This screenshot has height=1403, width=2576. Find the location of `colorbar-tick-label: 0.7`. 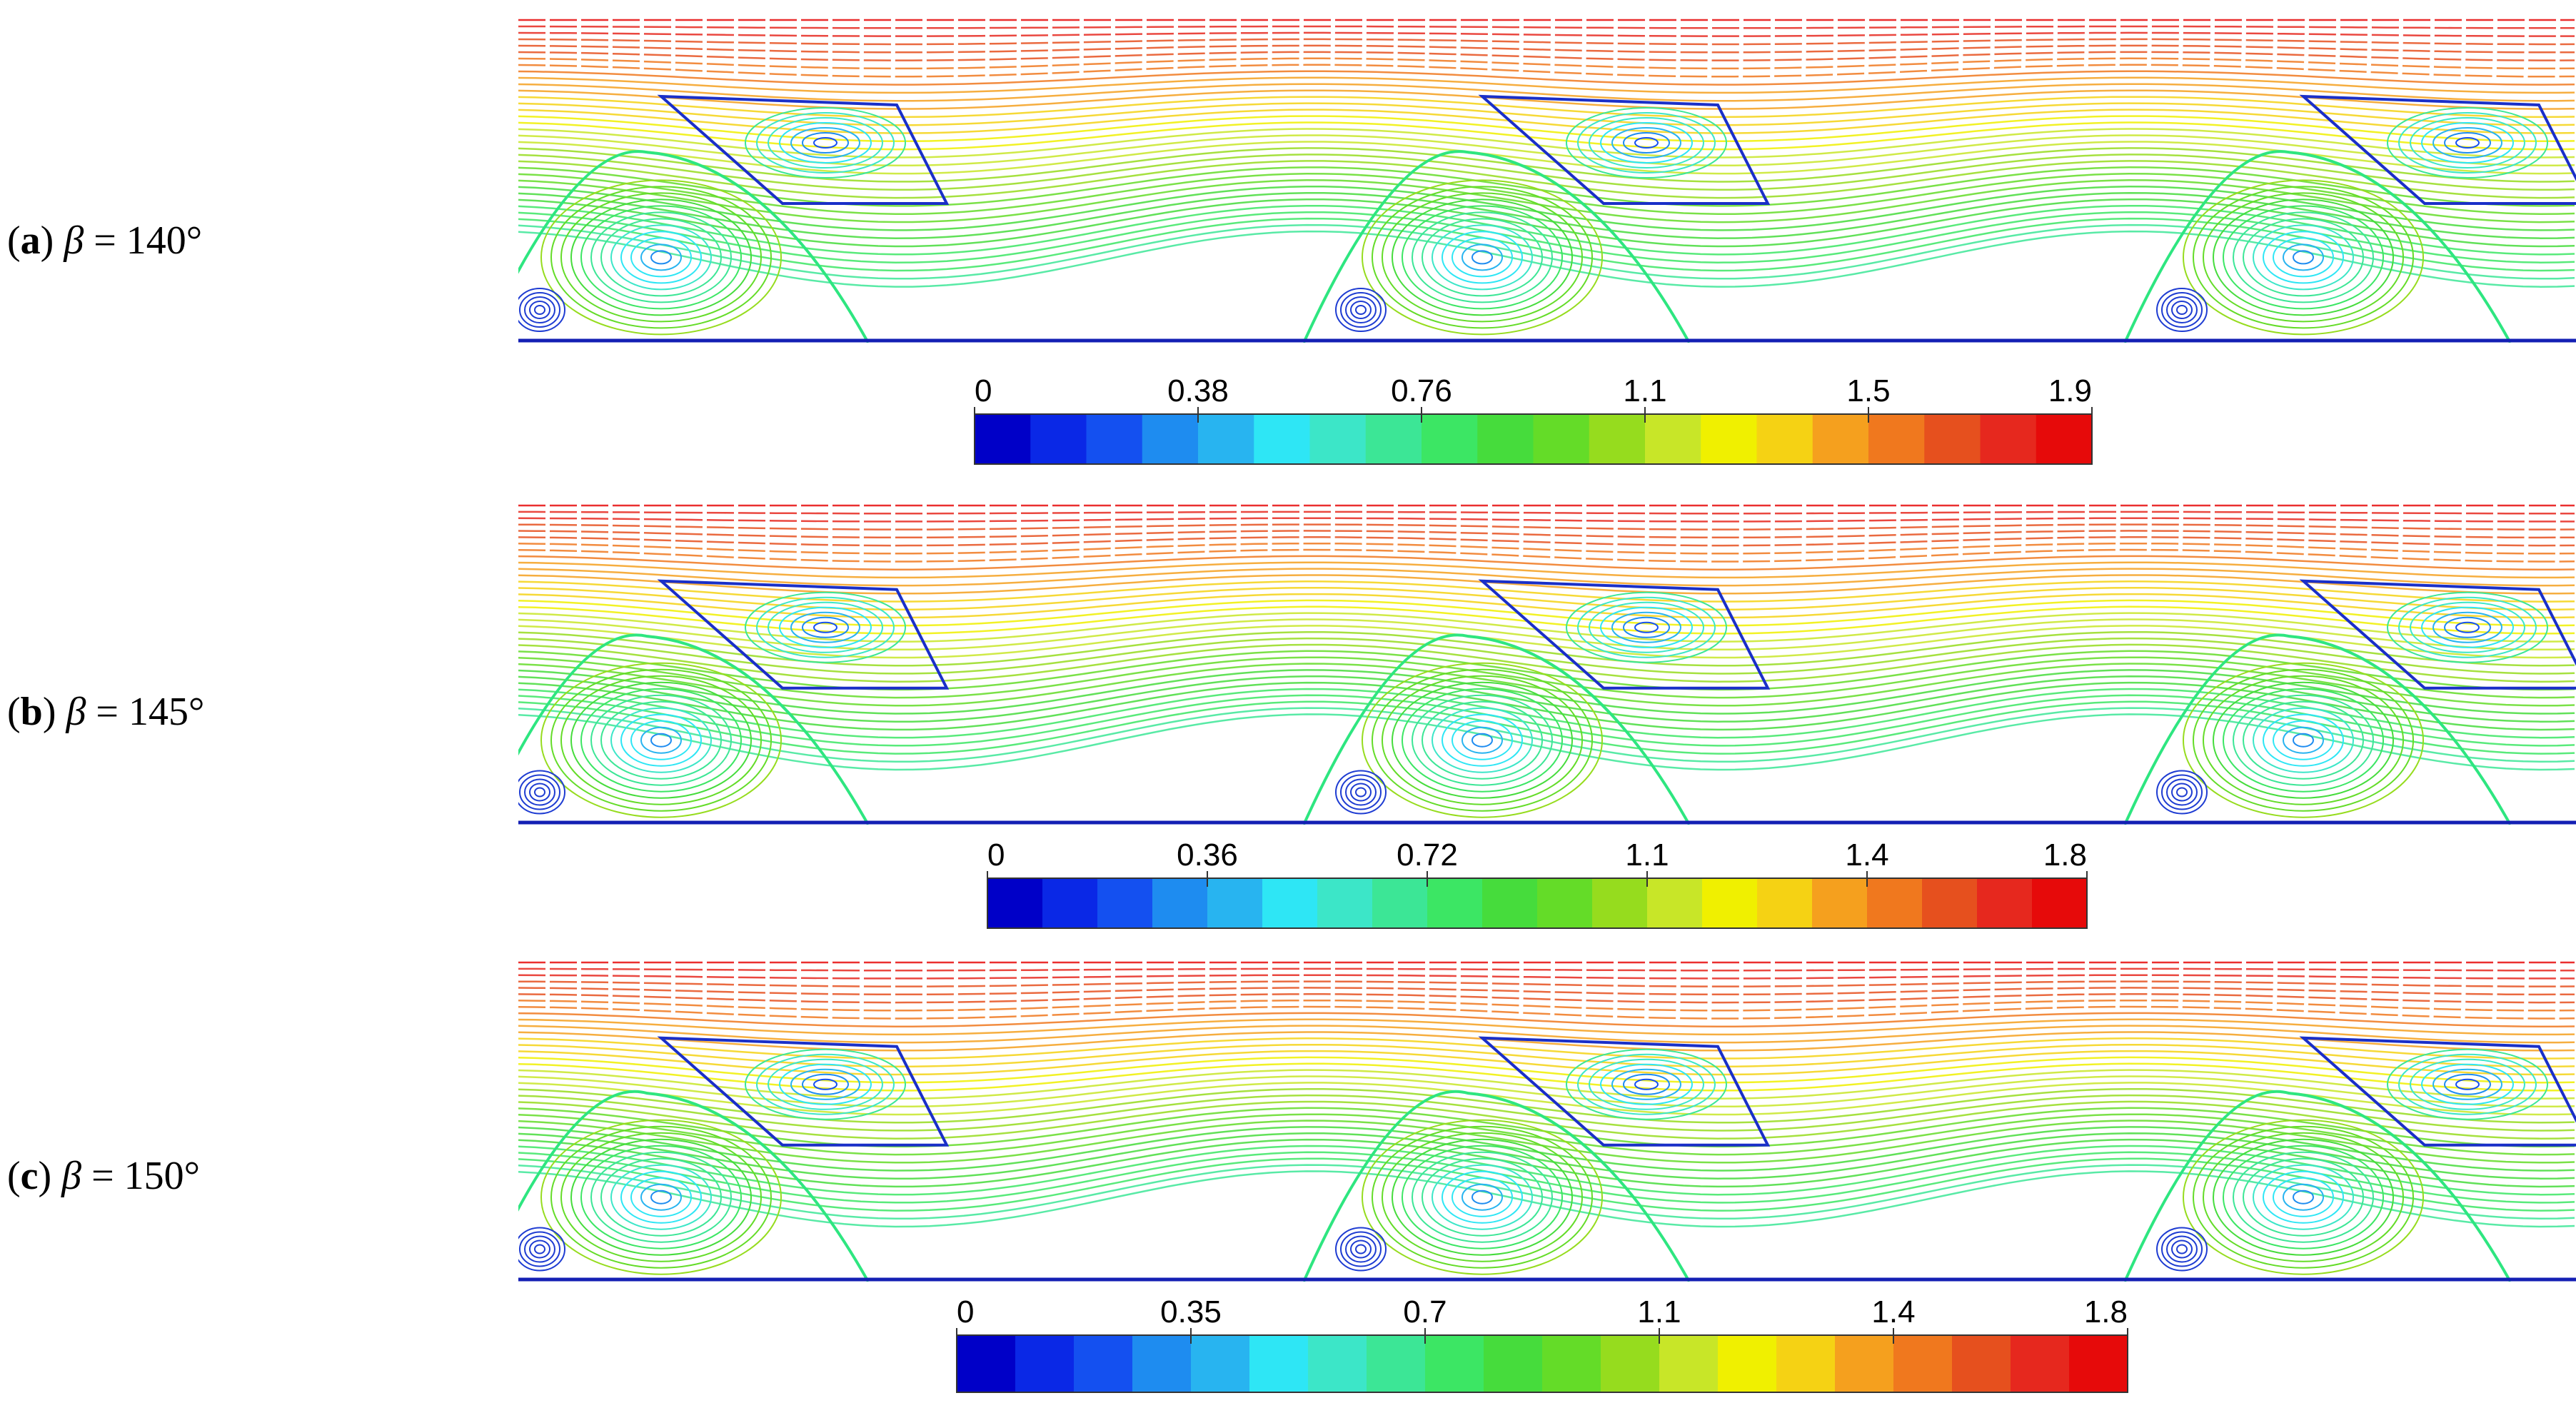

colorbar-tick-label: 0.7 is located at coordinates (1425, 1312).